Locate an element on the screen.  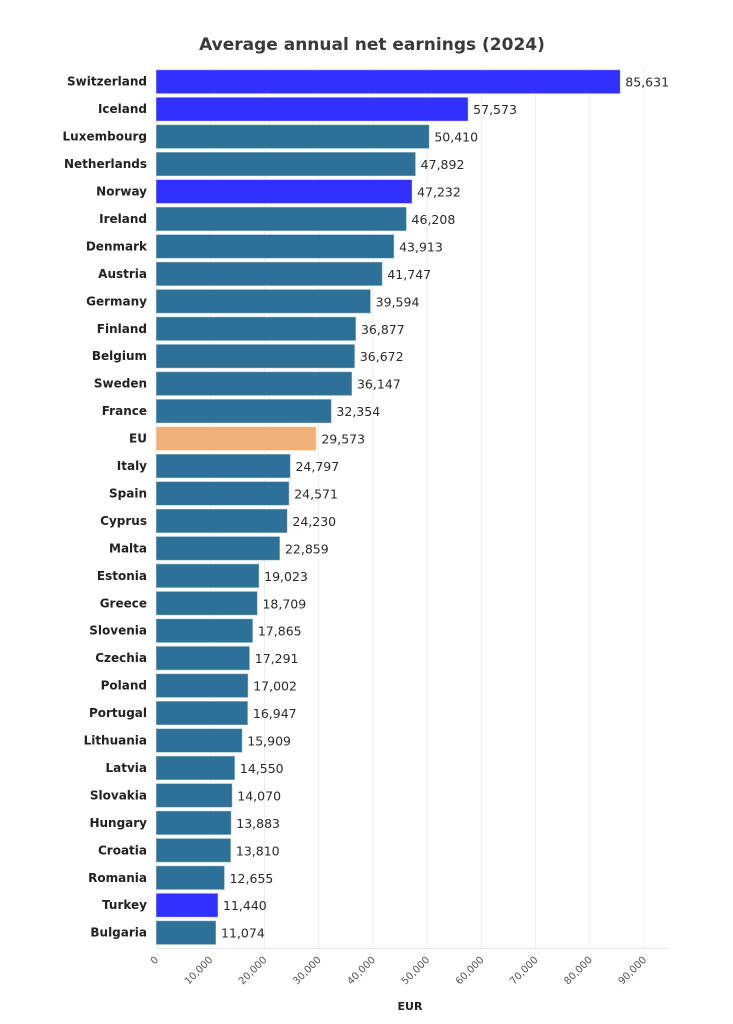
value-label: 46,208 is located at coordinates (434, 219).